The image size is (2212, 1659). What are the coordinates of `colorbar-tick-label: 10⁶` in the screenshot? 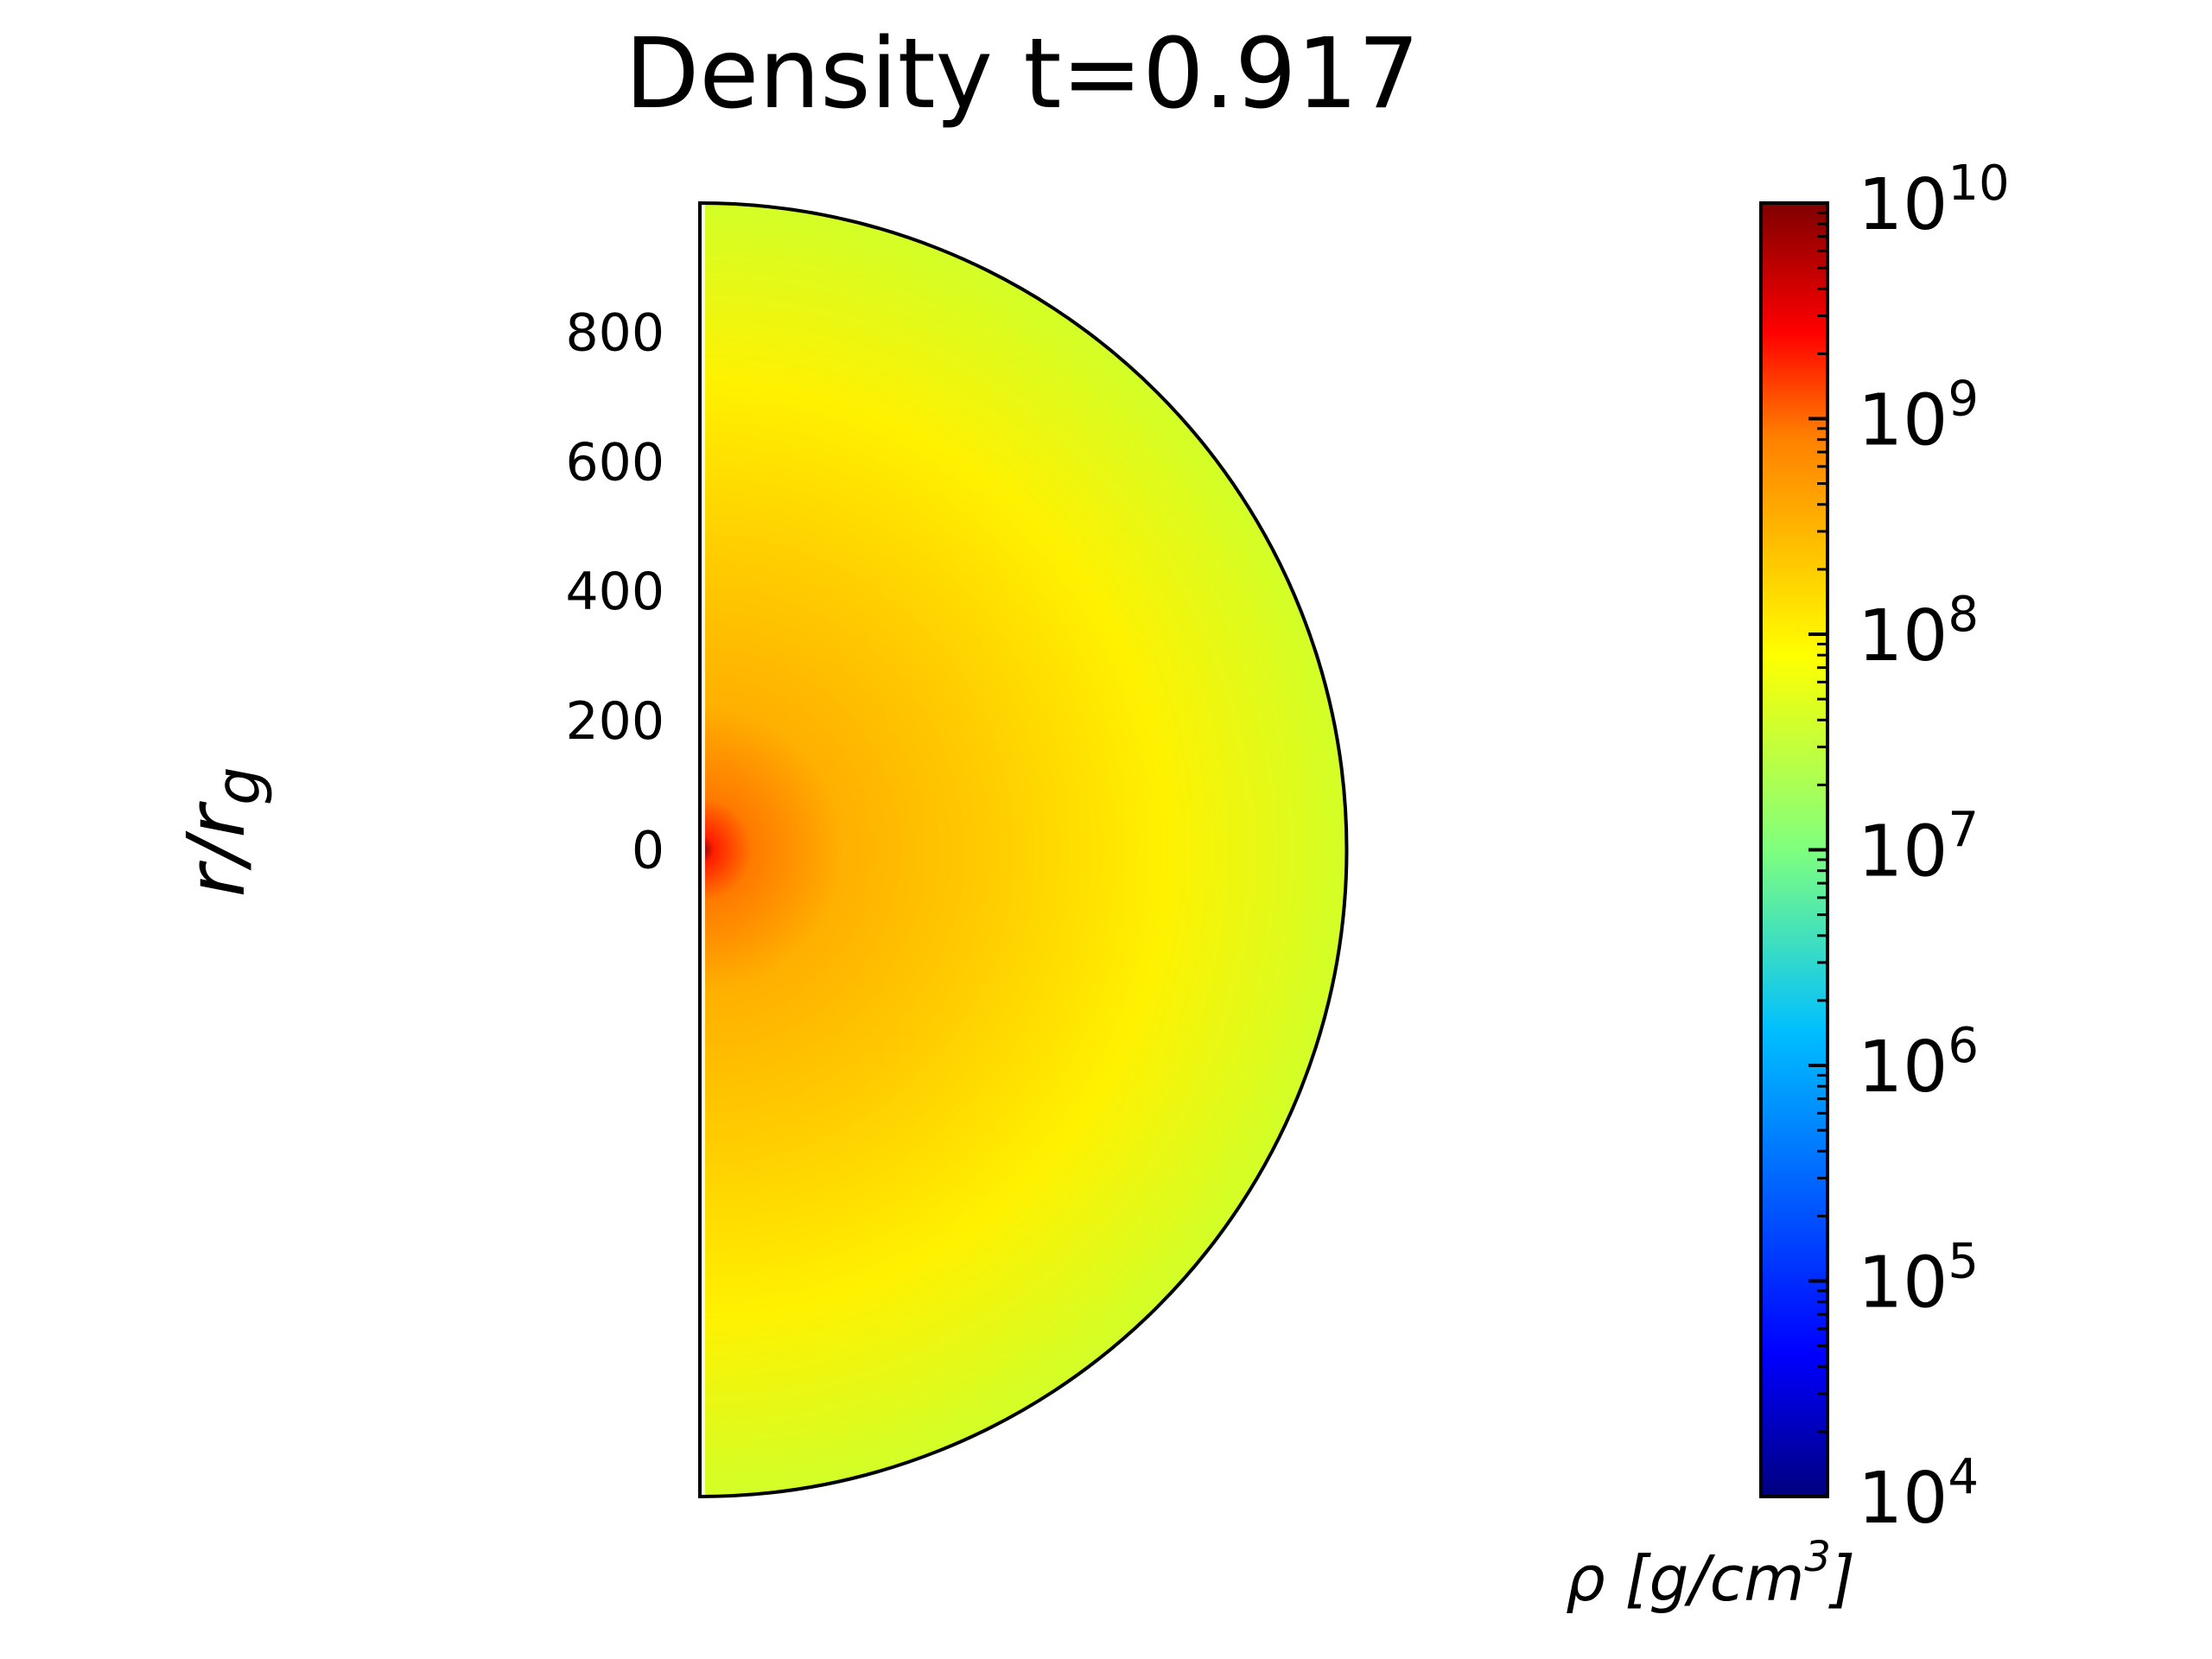 It's located at (1918, 1063).